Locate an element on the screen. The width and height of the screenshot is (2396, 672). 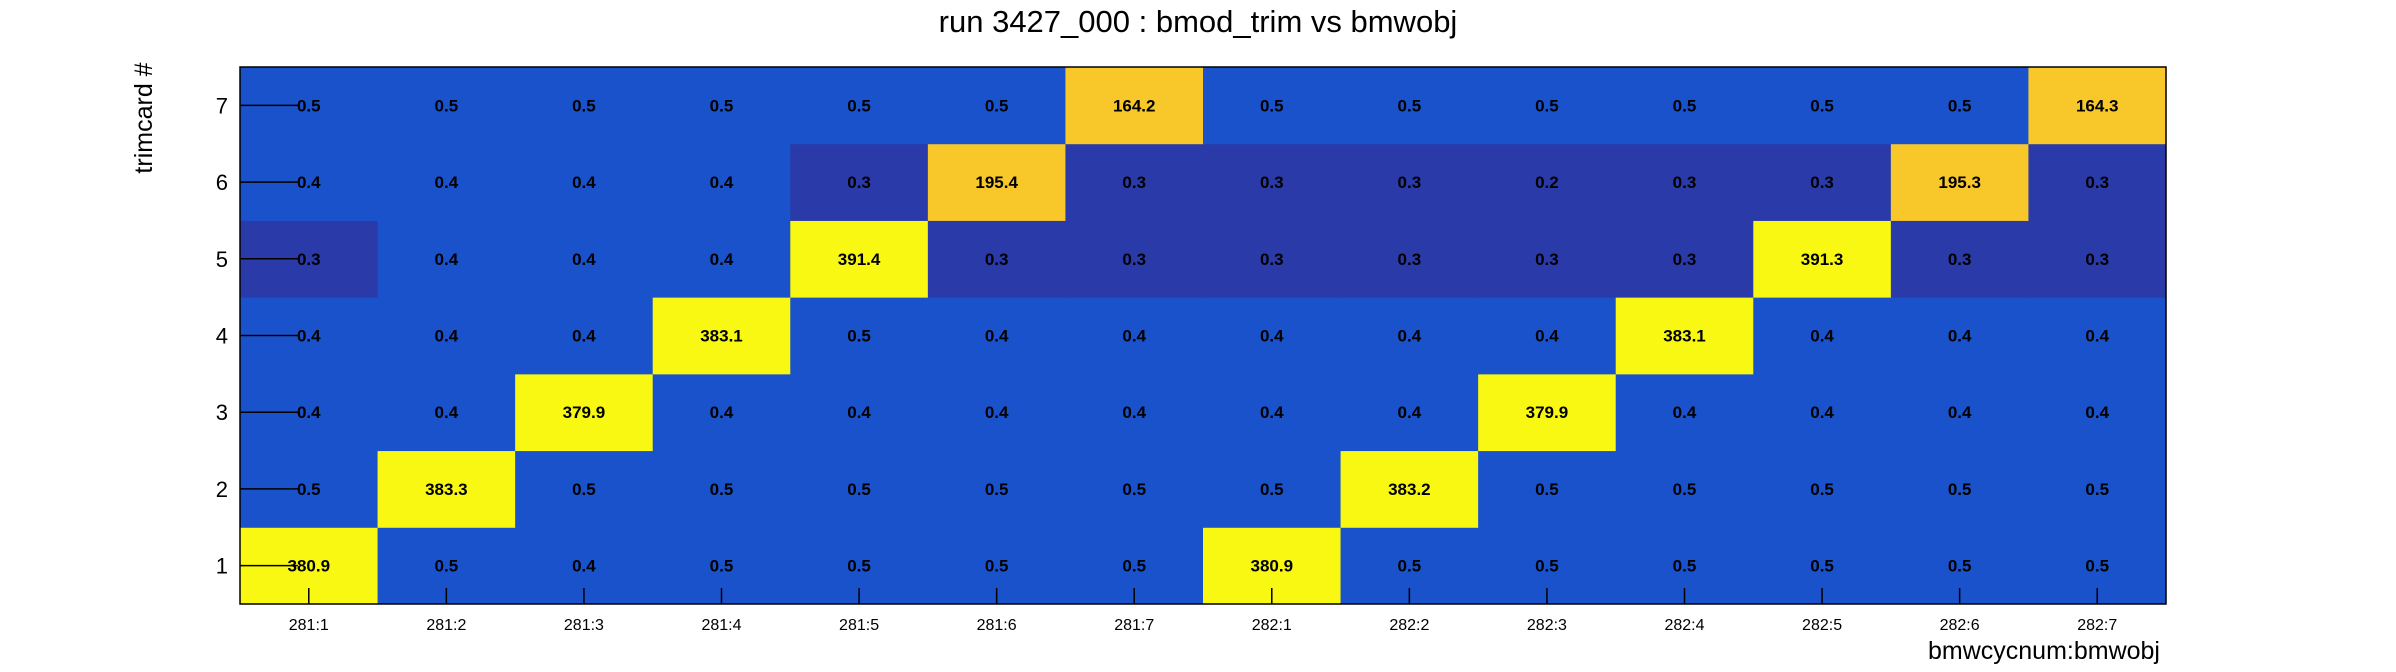
x-tick-label: 281:4 is located at coordinates (721, 625).